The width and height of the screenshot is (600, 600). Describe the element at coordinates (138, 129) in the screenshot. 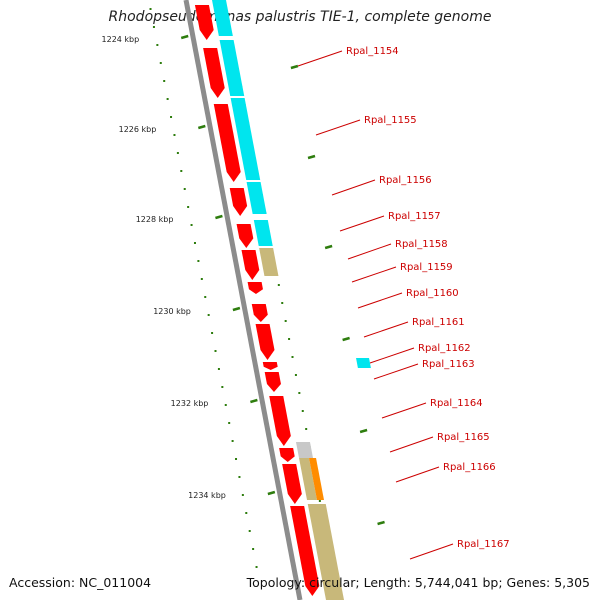

I see `kbp-label: 1226 kbp` at that location.